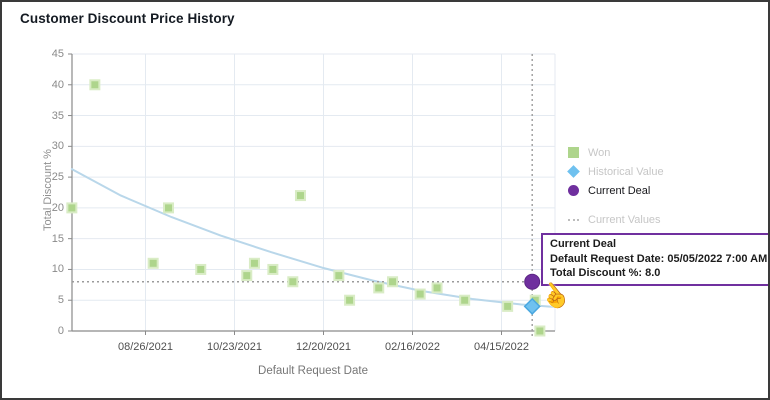 This screenshot has width=770, height=400. Describe the element at coordinates (145, 347) in the screenshot. I see `x-tick-label: 08/26/2021` at that location.